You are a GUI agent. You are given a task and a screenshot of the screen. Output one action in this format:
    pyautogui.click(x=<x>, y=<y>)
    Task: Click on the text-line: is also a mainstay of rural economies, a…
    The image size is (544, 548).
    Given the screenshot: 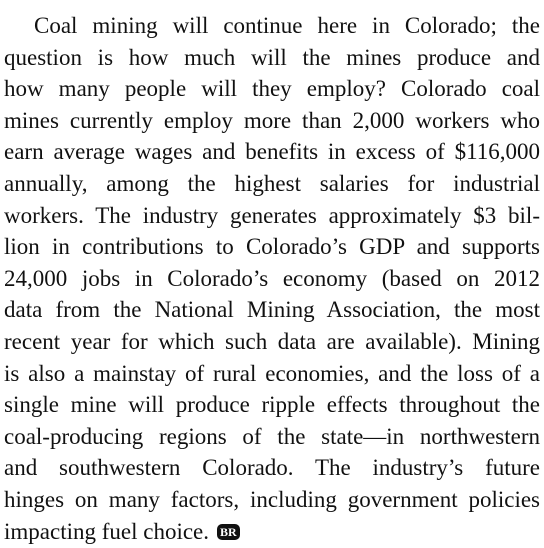 What is the action you would take?
    pyautogui.click(x=272, y=374)
    